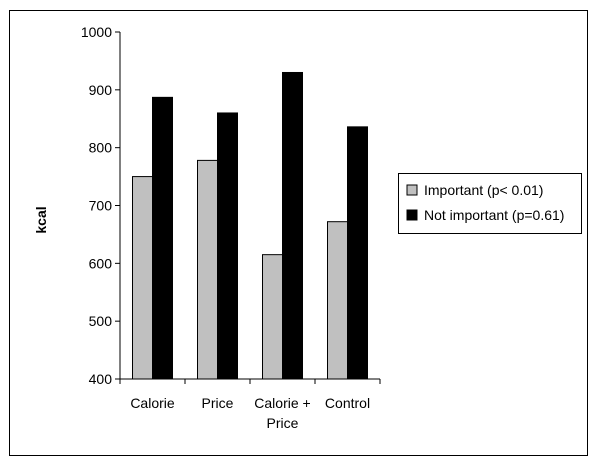  Describe the element at coordinates (101, 90) in the screenshot. I see `y-tick-label: 900` at that location.